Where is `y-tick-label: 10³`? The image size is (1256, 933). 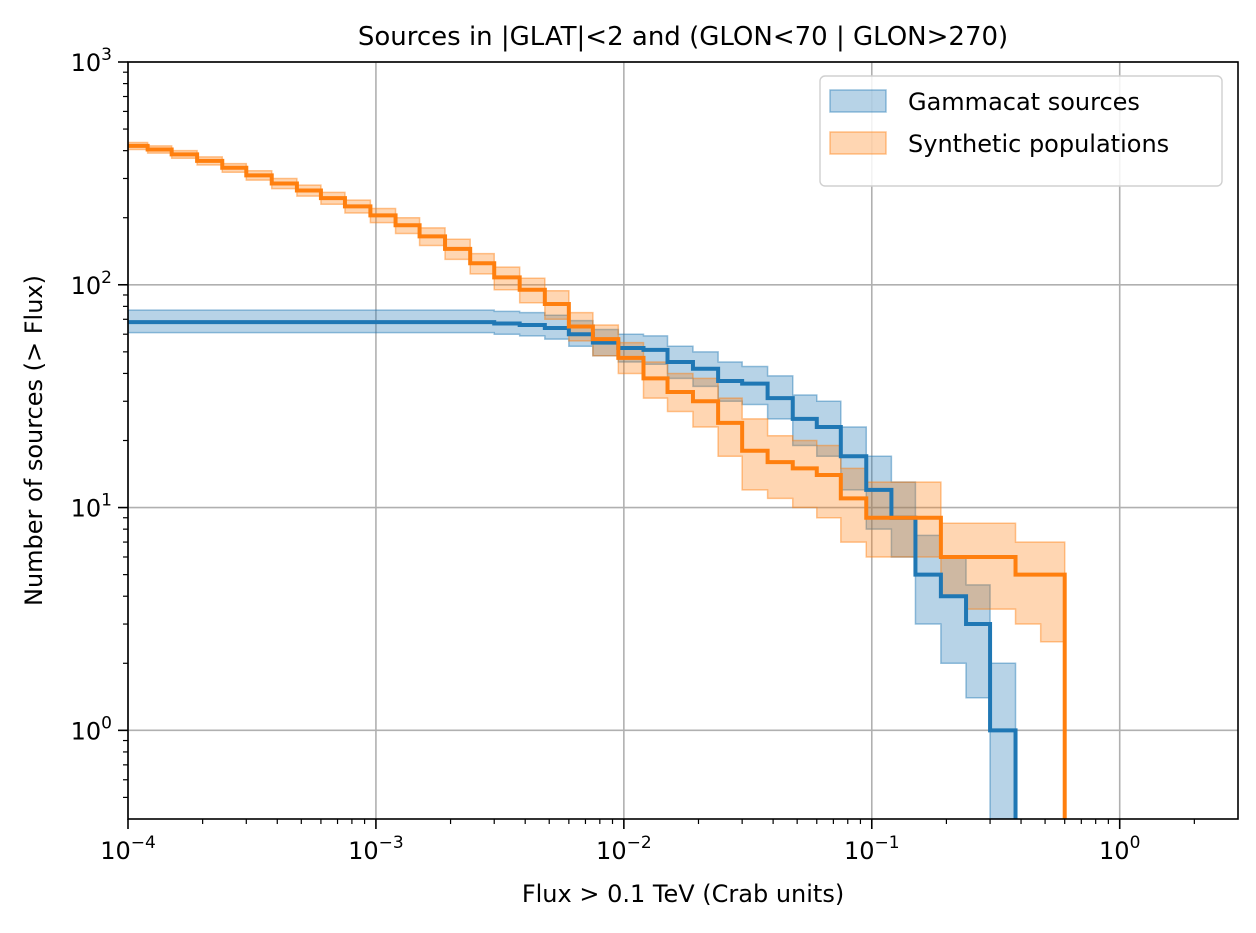 y-tick-label: 10³ is located at coordinates (91, 61).